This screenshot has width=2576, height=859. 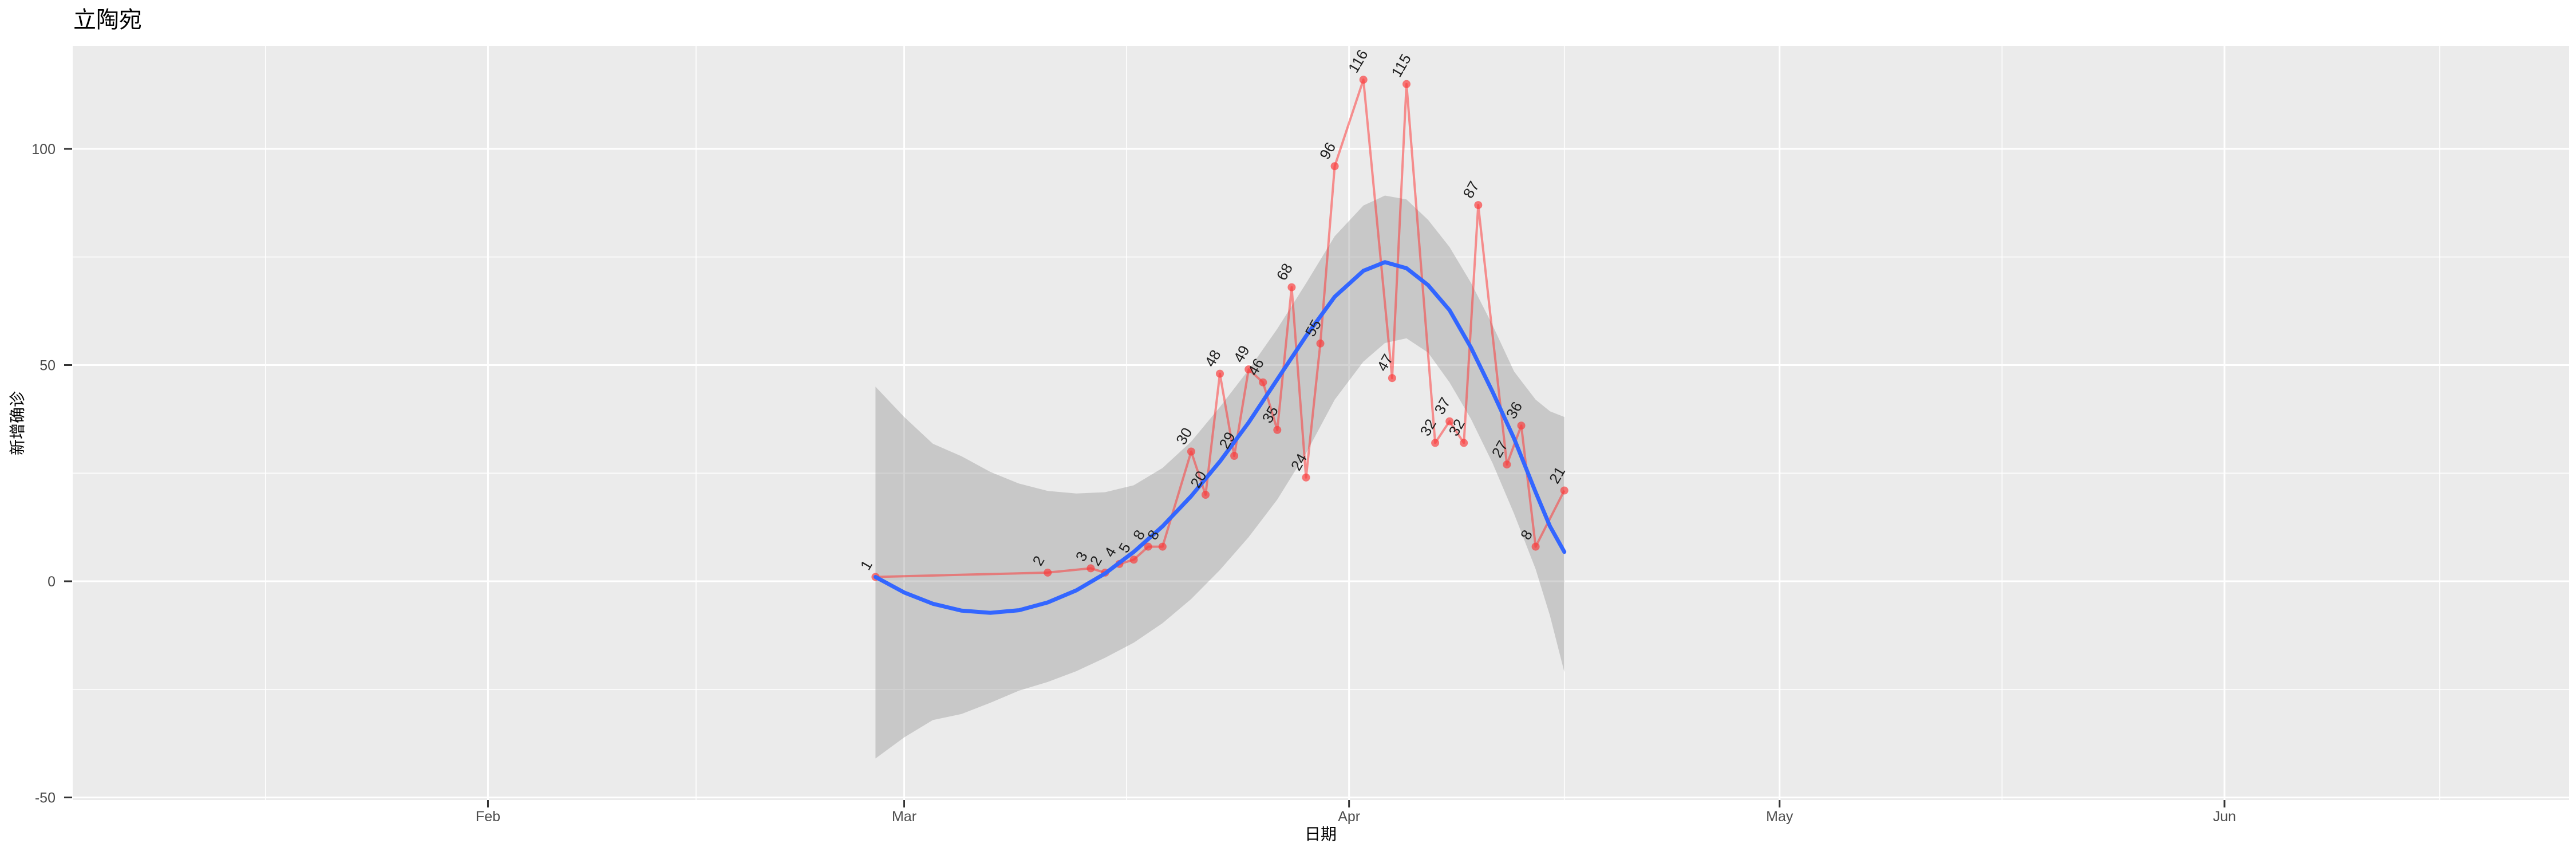 I want to click on smooth-trend-layer, so click(x=1220, y=437).